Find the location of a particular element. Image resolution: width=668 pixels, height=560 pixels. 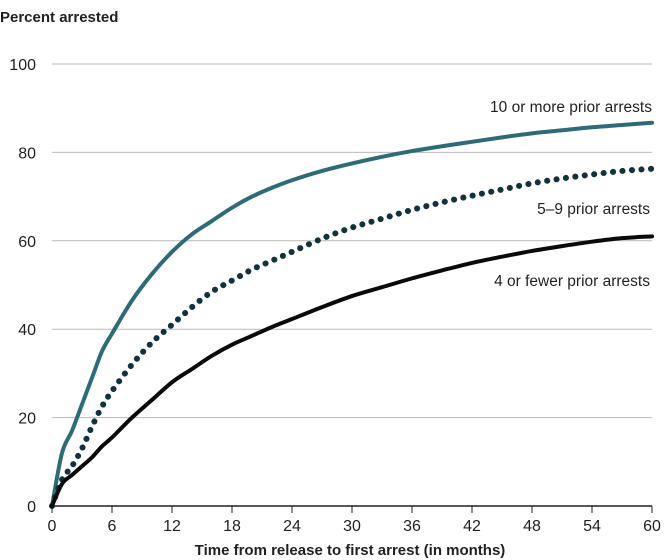

y-axis-title: Percent arrested is located at coordinates (59, 17).